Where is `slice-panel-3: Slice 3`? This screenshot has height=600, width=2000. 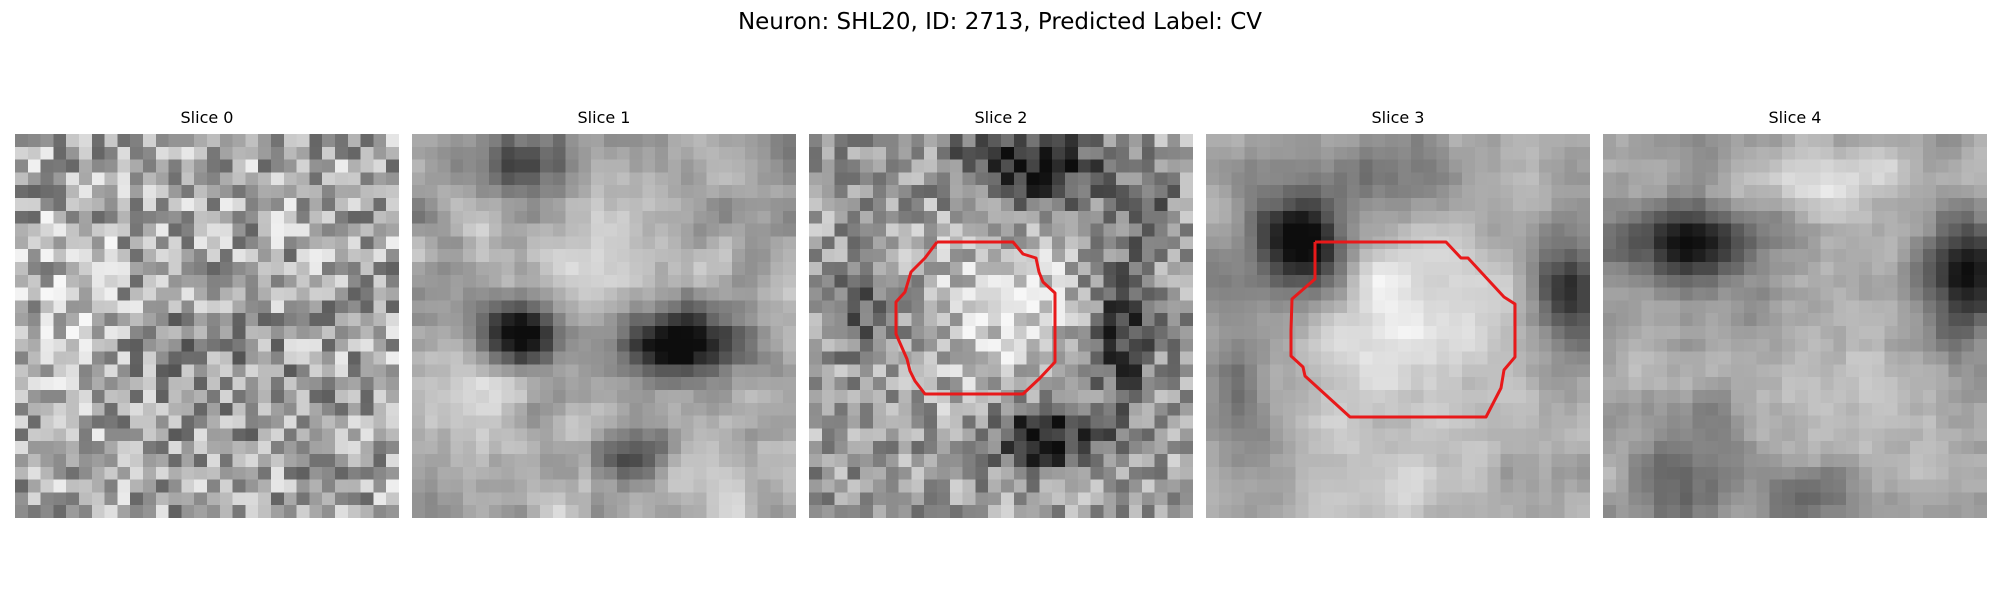 slice-panel-3: Slice 3 is located at coordinates (1398, 313).